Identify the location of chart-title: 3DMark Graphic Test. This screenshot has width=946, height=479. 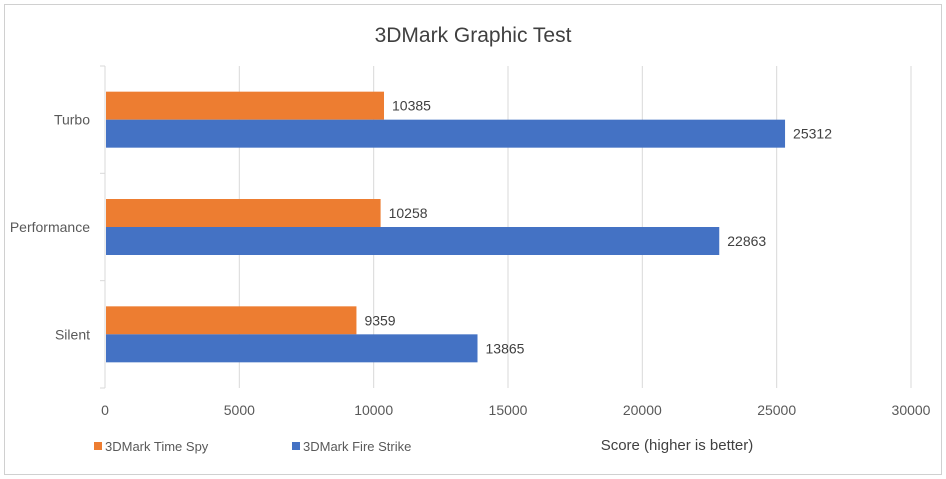
(473, 35).